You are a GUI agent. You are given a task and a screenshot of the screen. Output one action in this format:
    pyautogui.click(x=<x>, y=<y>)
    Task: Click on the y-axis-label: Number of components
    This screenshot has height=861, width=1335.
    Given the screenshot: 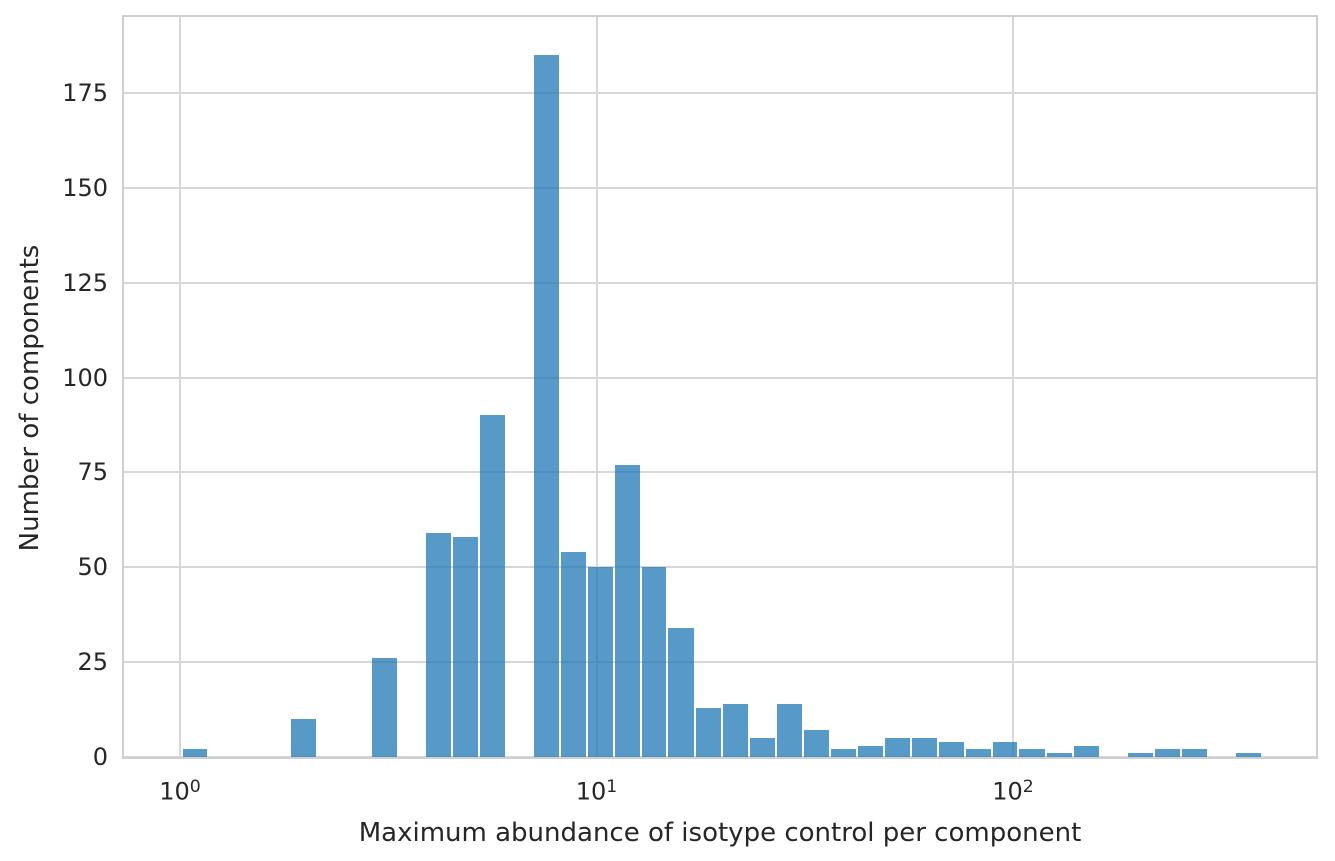 What is the action you would take?
    pyautogui.click(x=30, y=398)
    